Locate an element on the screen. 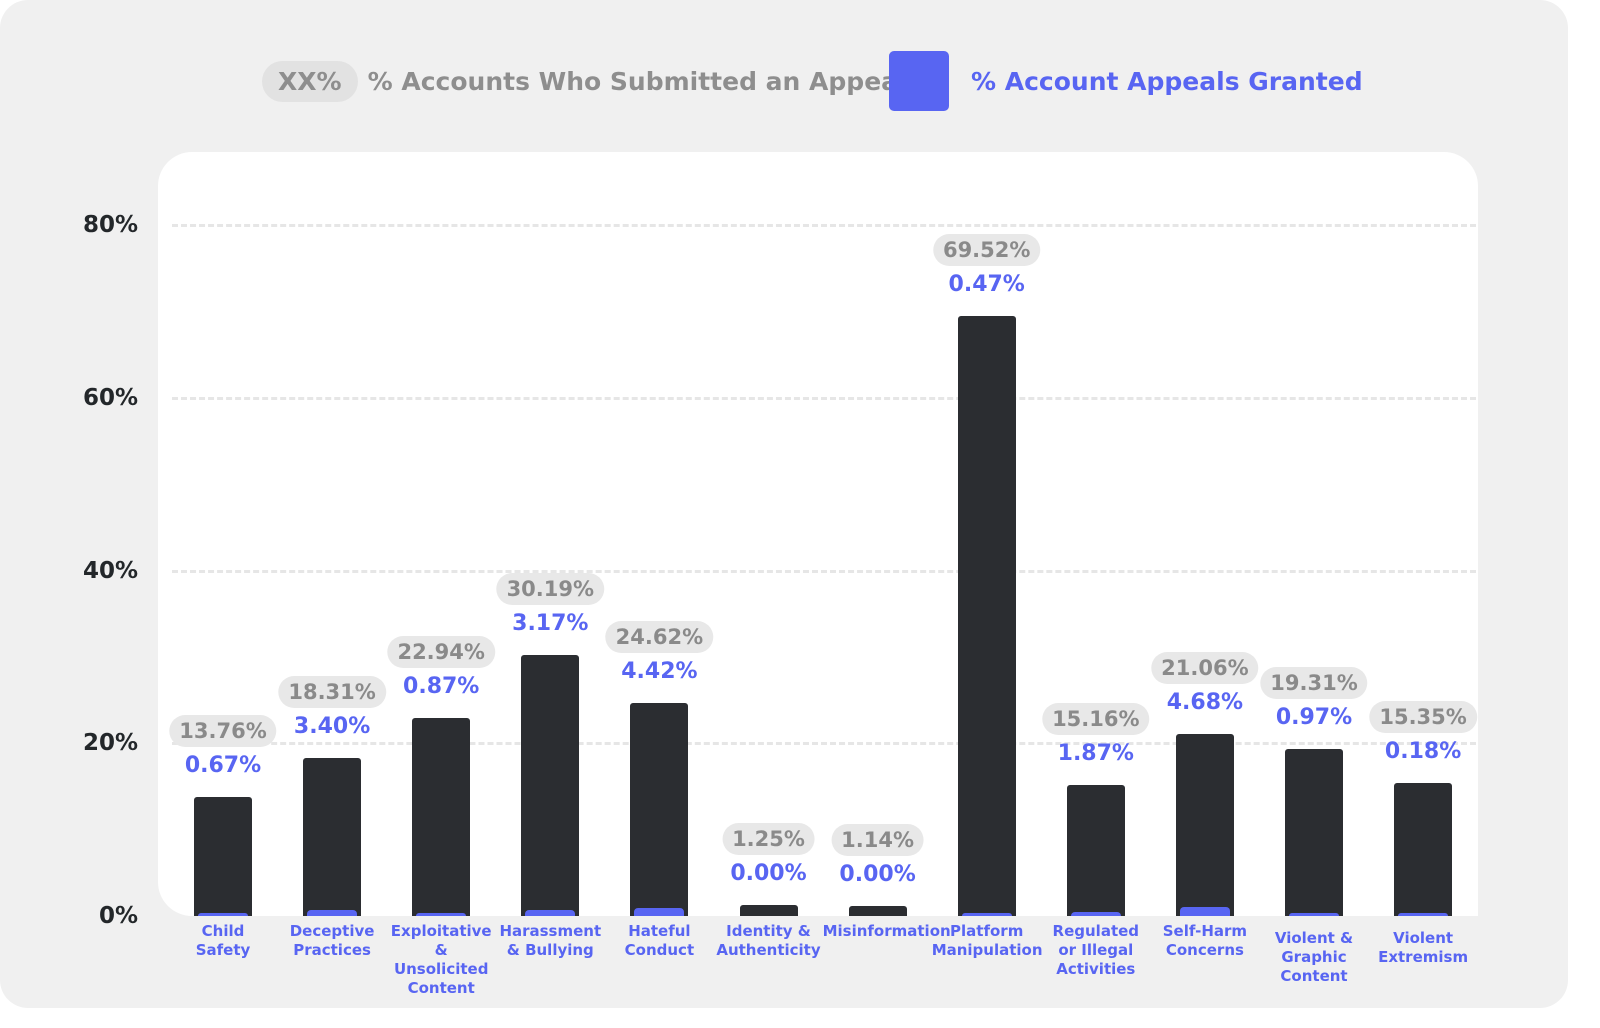 The width and height of the screenshot is (1600, 1028). legend-item-submitted: XX% % Accounts Who Submitted an Appeal is located at coordinates (584, 81).